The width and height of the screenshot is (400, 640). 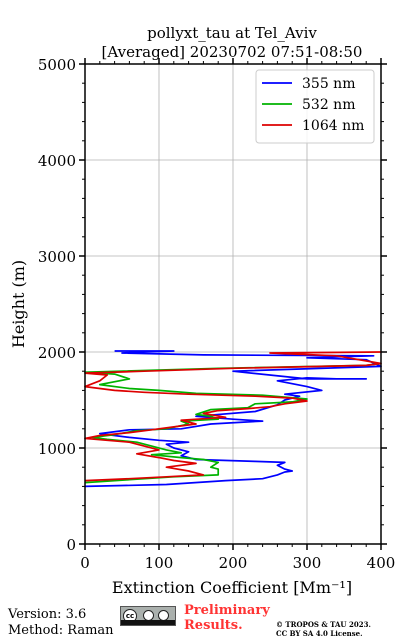 What do you see at coordinates (232, 52) in the screenshot?
I see `chart-subtitle: [Averaged] 20230702 07:51-08:50` at bounding box center [232, 52].